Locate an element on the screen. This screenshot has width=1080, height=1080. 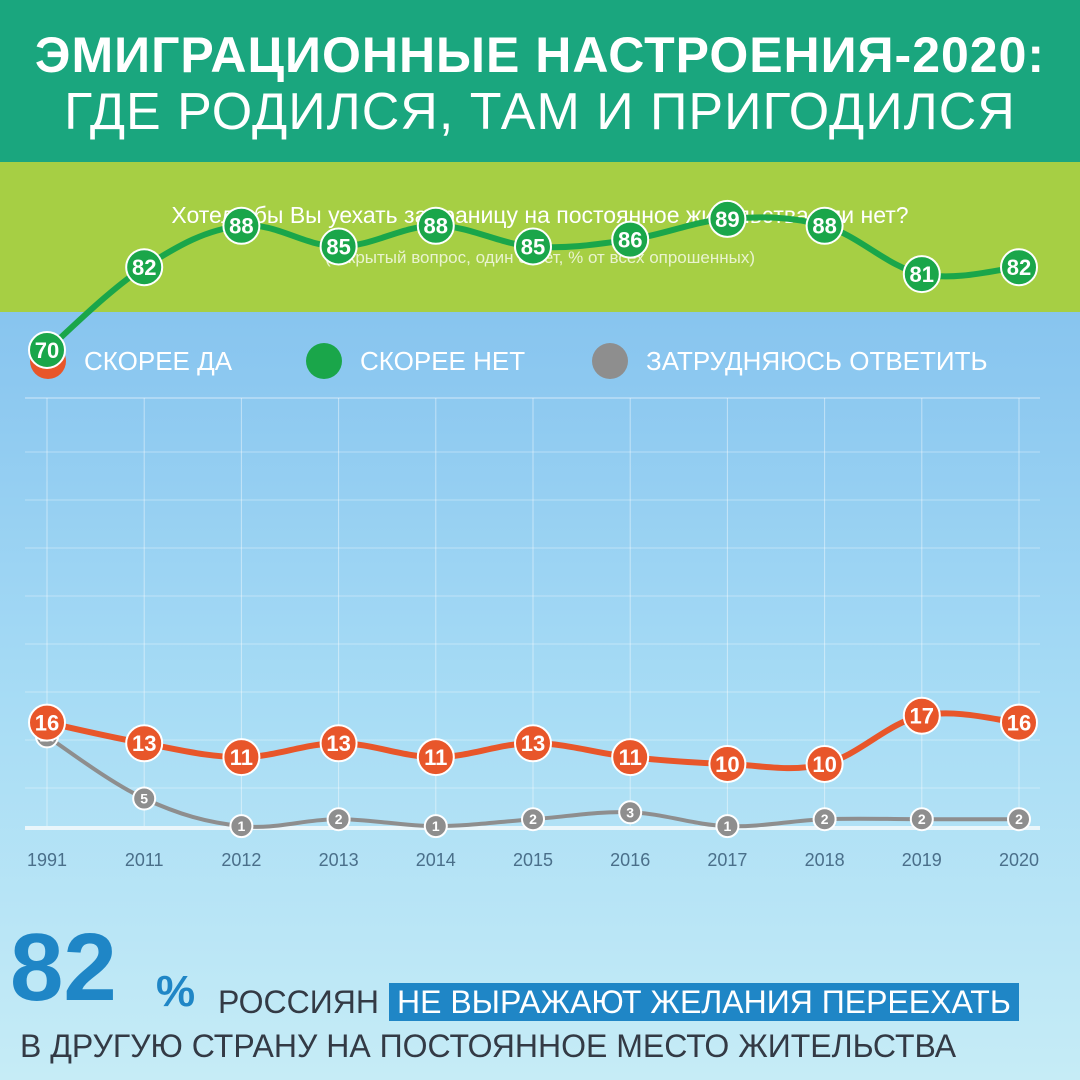
x-tick-label: 2012 is located at coordinates (241, 860).